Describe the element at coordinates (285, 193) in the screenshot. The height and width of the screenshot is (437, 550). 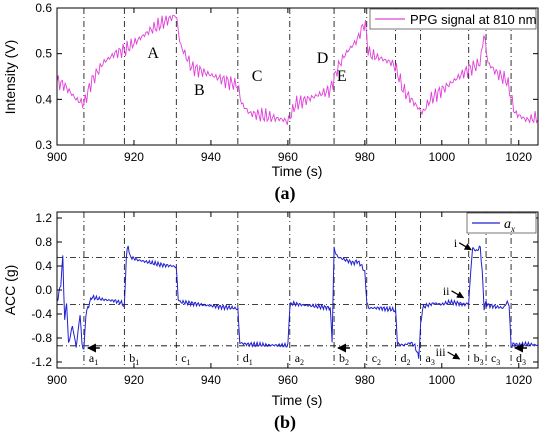
I see `panel-label-a: (a)` at that location.